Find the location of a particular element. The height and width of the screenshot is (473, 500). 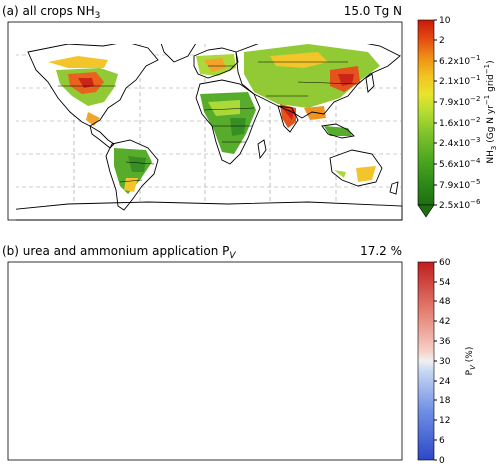

cb-b-tick-4: 36 is located at coordinates (445, 342).